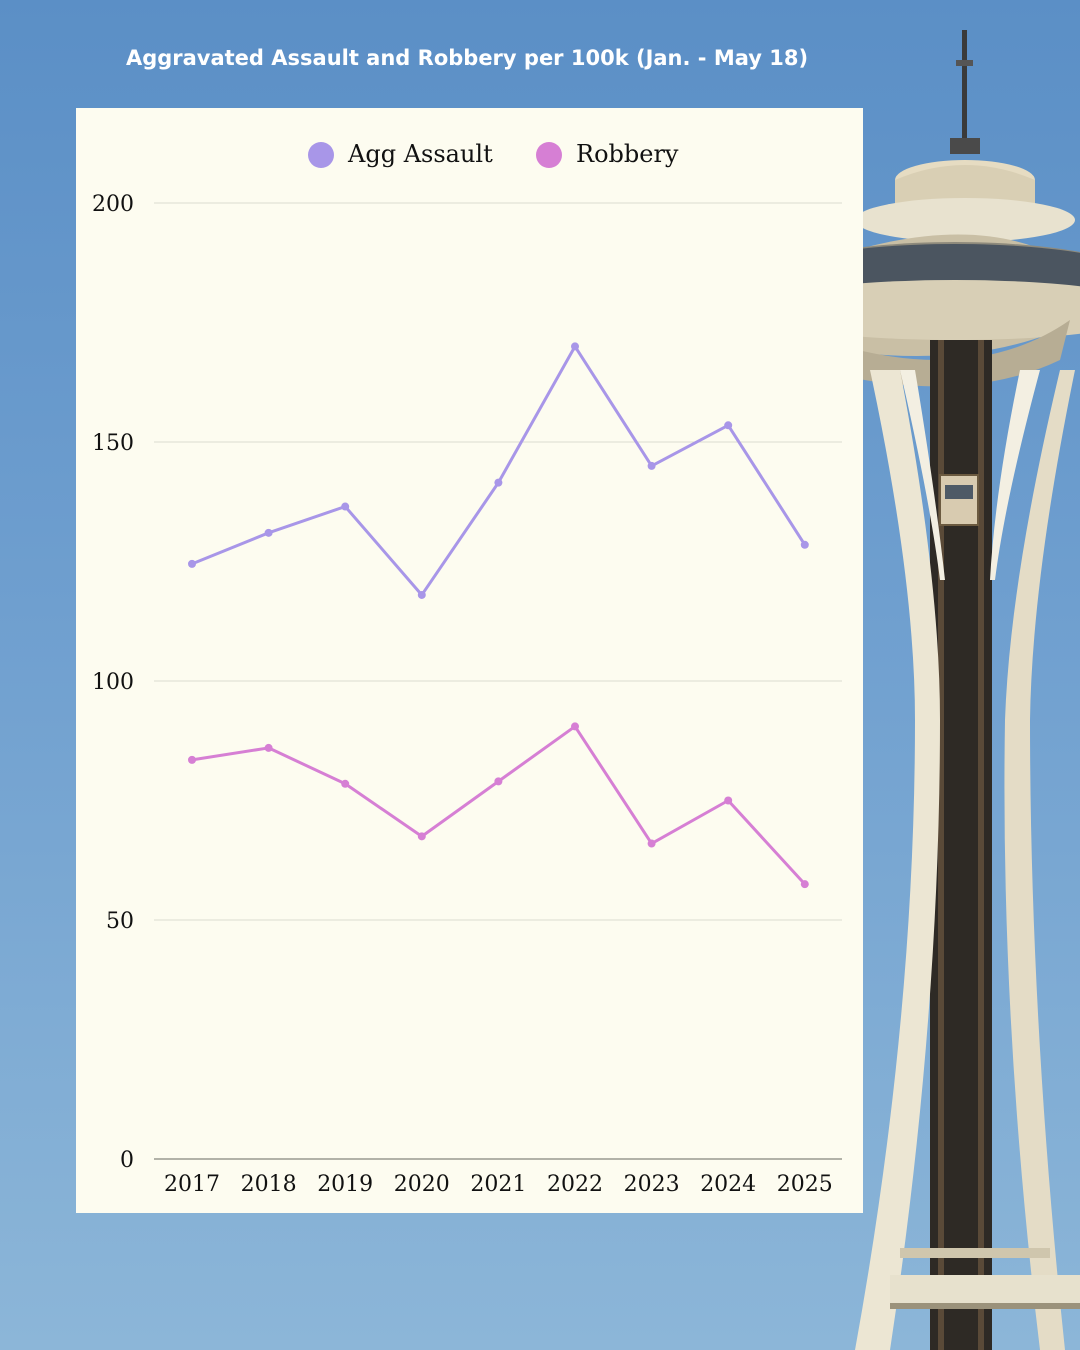 The width and height of the screenshot is (1080, 1350). I want to click on x-tick-label: 2020, so click(422, 1184).